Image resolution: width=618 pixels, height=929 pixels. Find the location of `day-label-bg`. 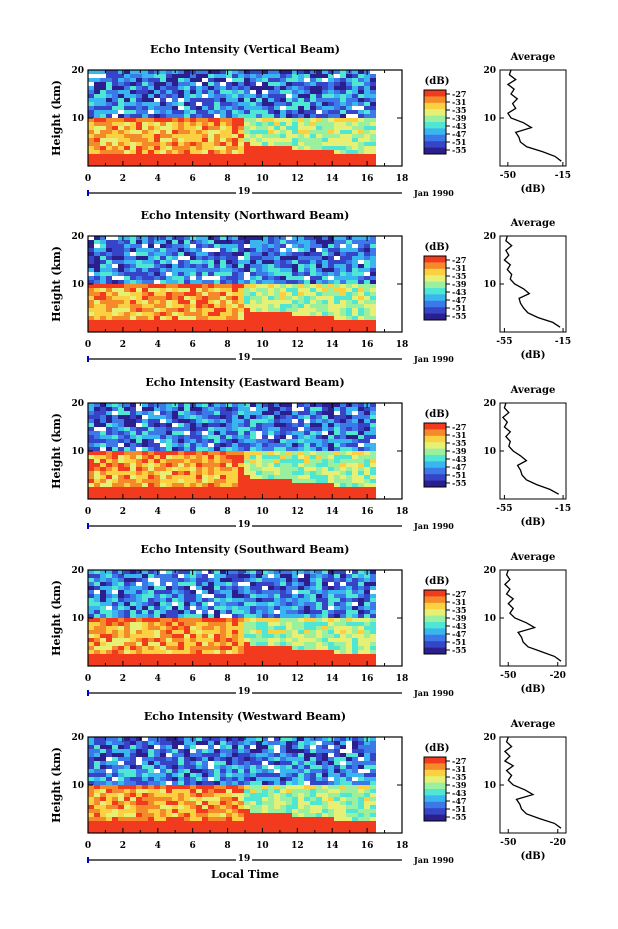

day-label-bg is located at coordinates (244, 190).